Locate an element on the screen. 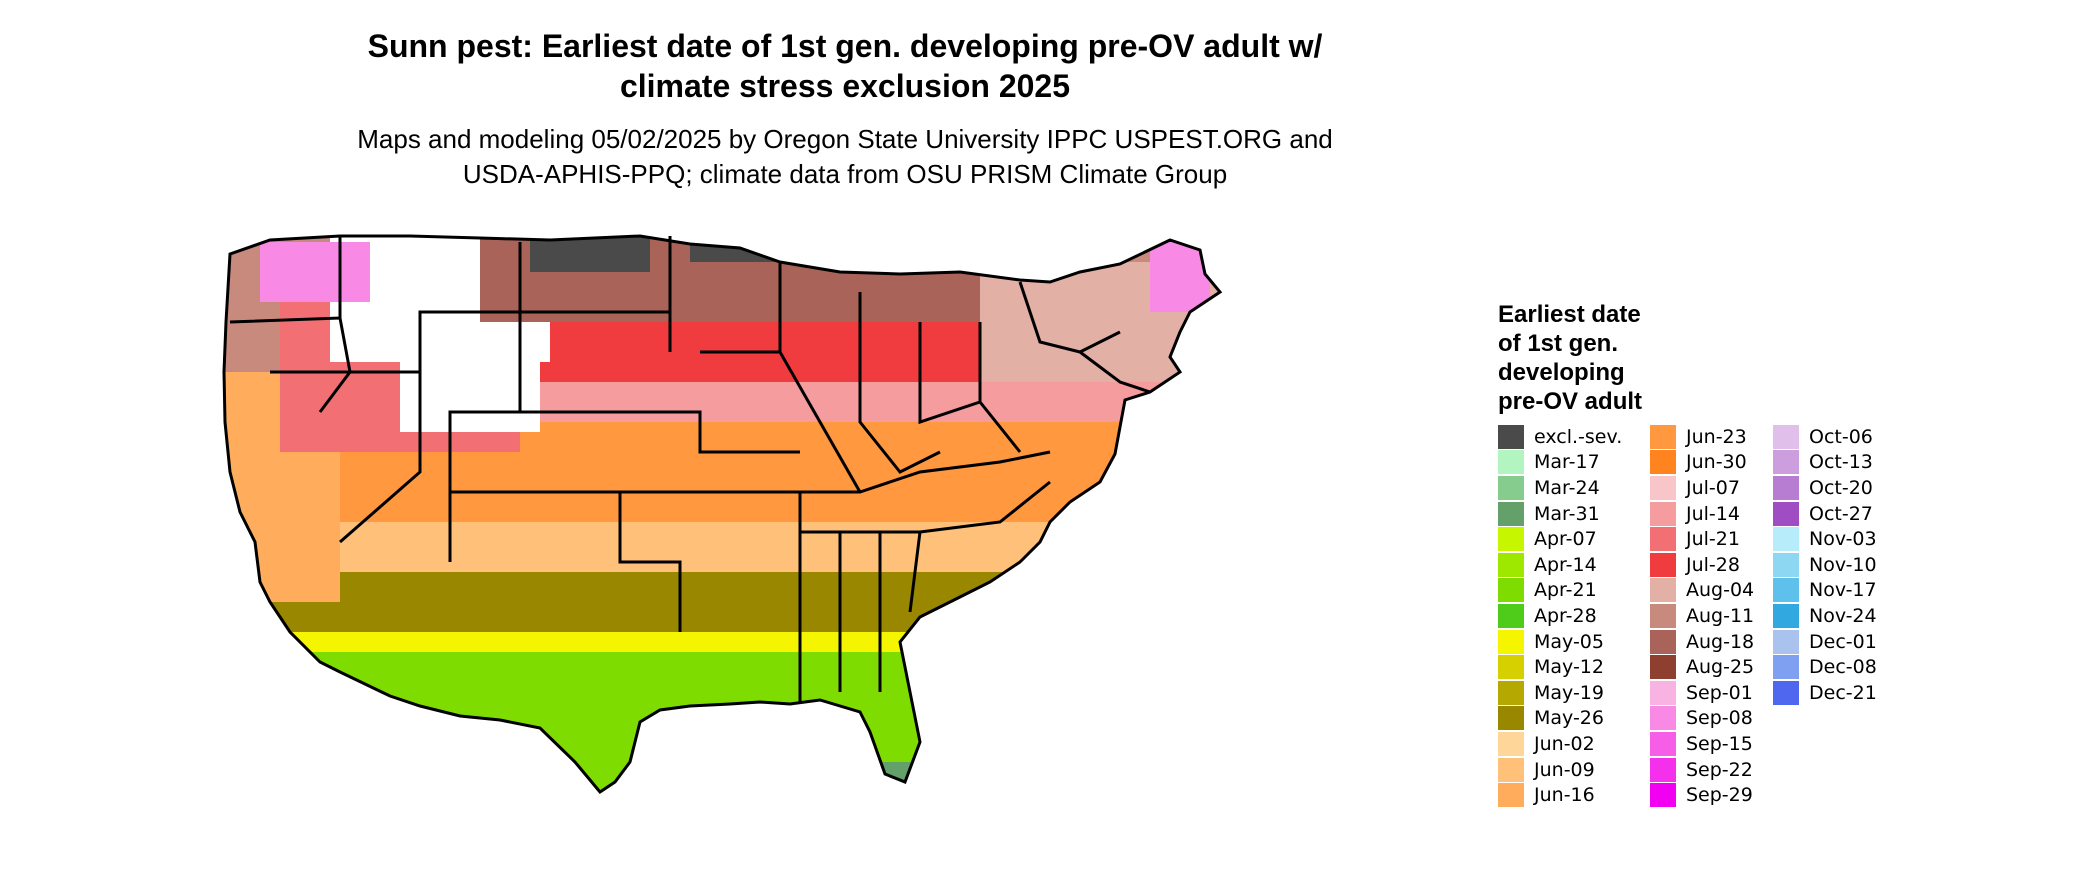 The width and height of the screenshot is (2100, 892). legend-label: Nov-10 is located at coordinates (1843, 564).